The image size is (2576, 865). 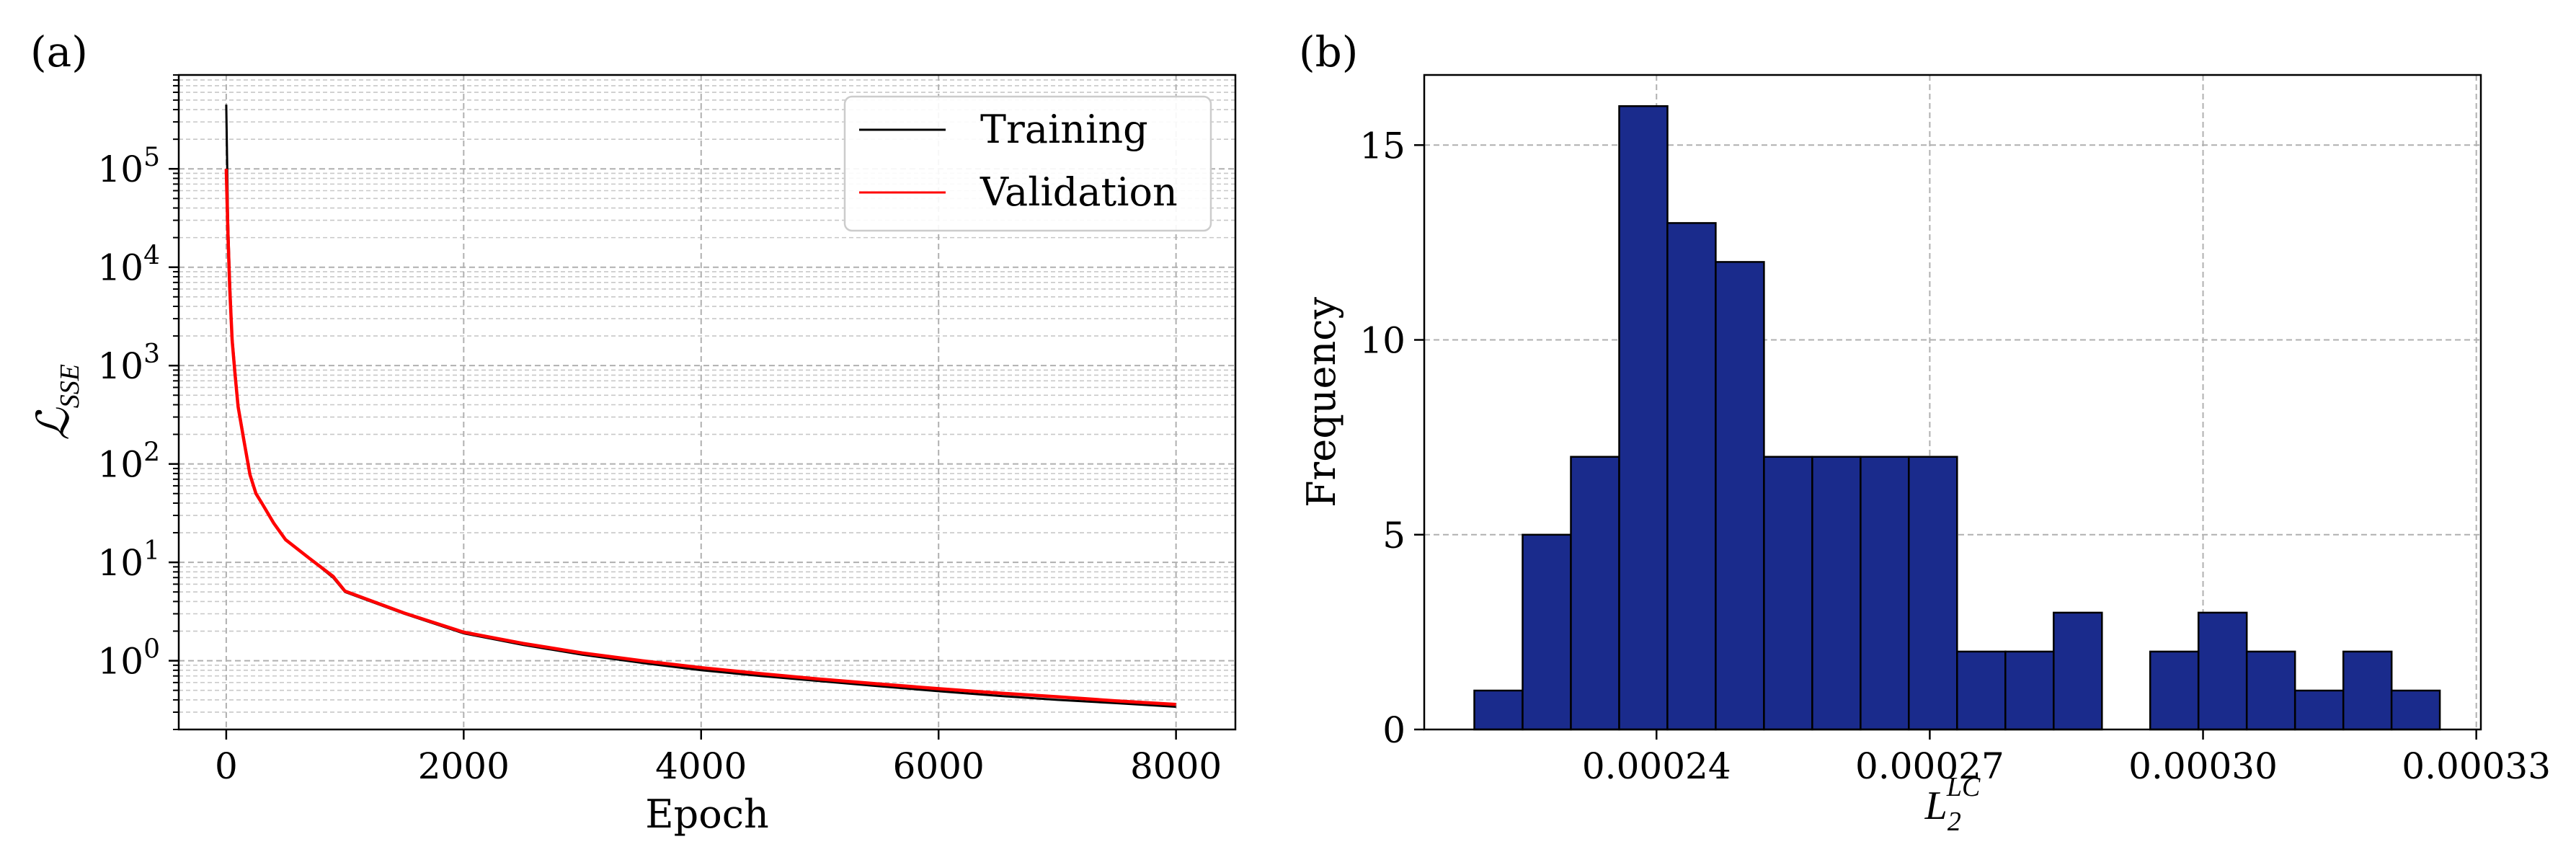 I want to click on y-tick-exponent: 3, so click(x=151, y=354).